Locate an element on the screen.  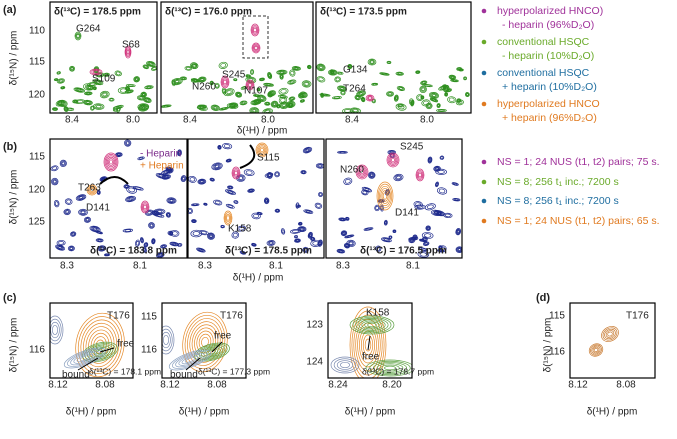
peak-label: N107 is located at coordinates (256, 91).